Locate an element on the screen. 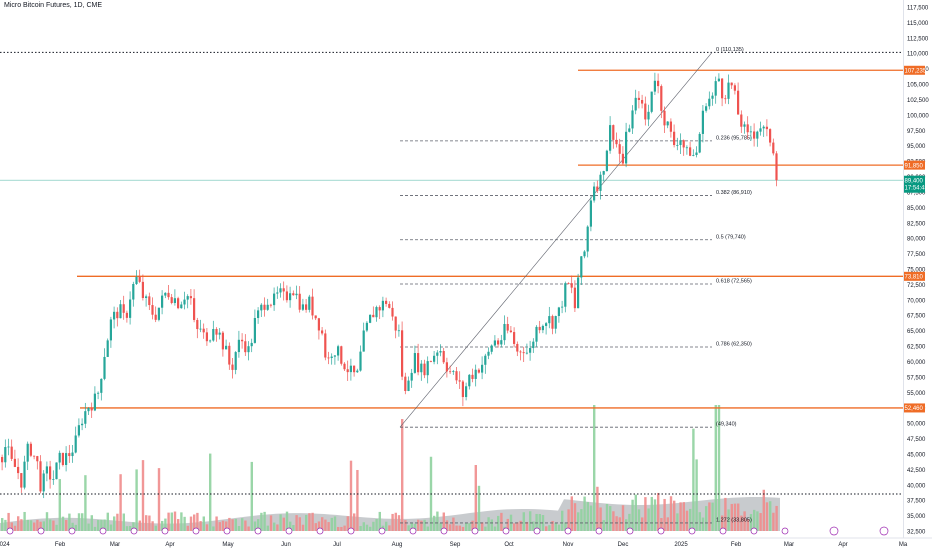 The image size is (932, 550). x-tick-label: 2024 is located at coordinates (5, 545).